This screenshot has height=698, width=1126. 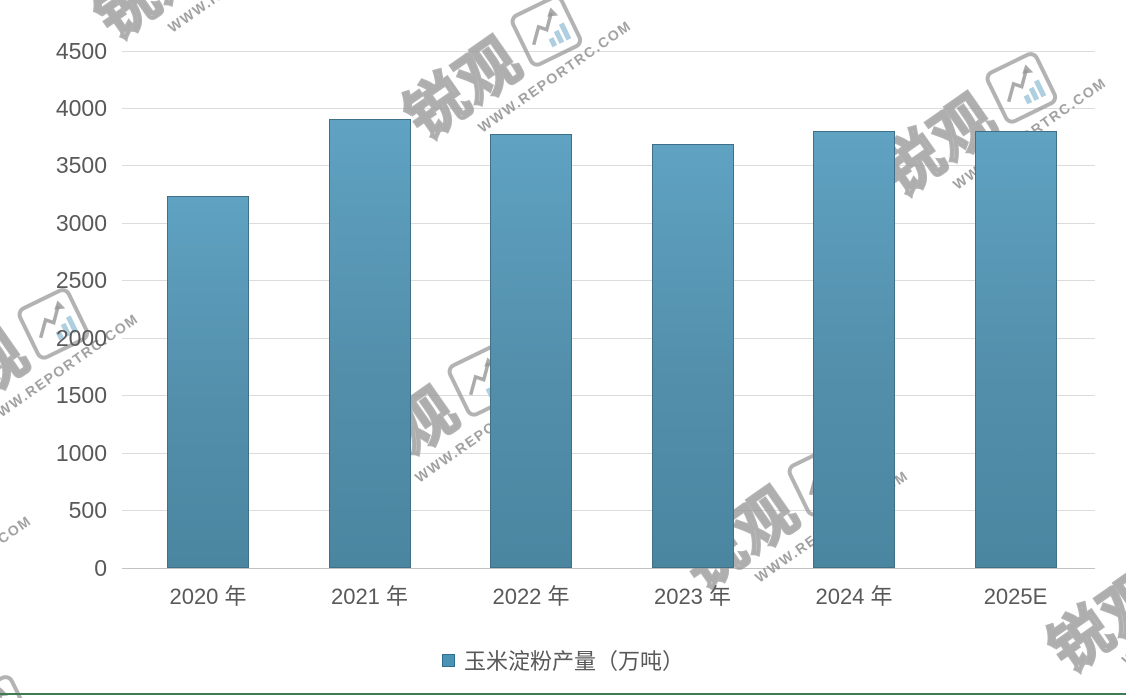 What do you see at coordinates (1015, 596) in the screenshot?
I see `x-tick-label: 2025E` at bounding box center [1015, 596].